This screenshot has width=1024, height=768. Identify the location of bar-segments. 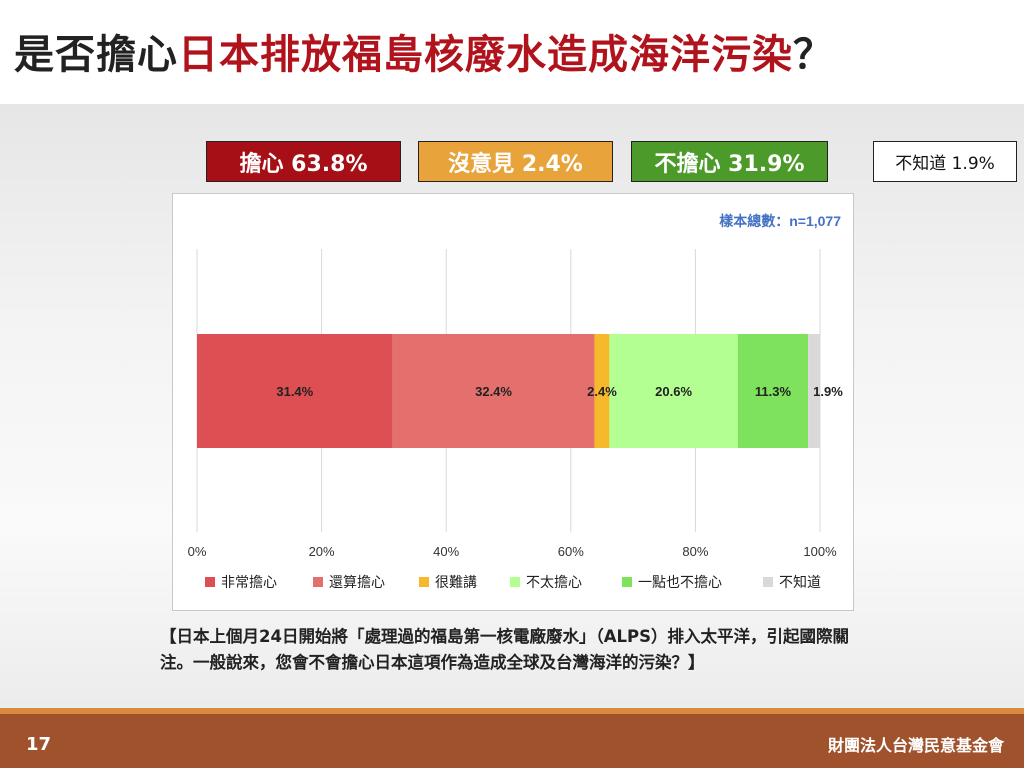
(508, 391).